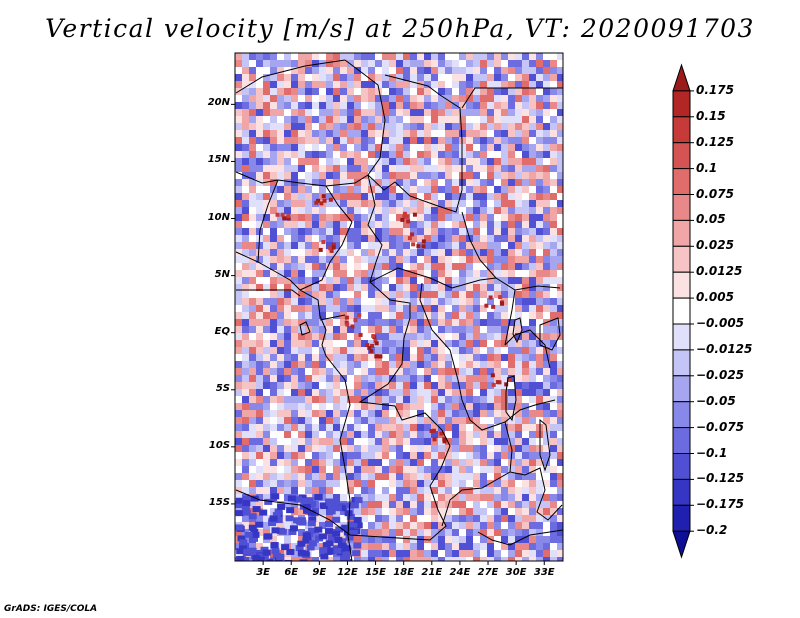 This screenshot has width=800, height=618. Describe the element at coordinates (720, 504) in the screenshot. I see `legend-level-label: −0.175` at that location.